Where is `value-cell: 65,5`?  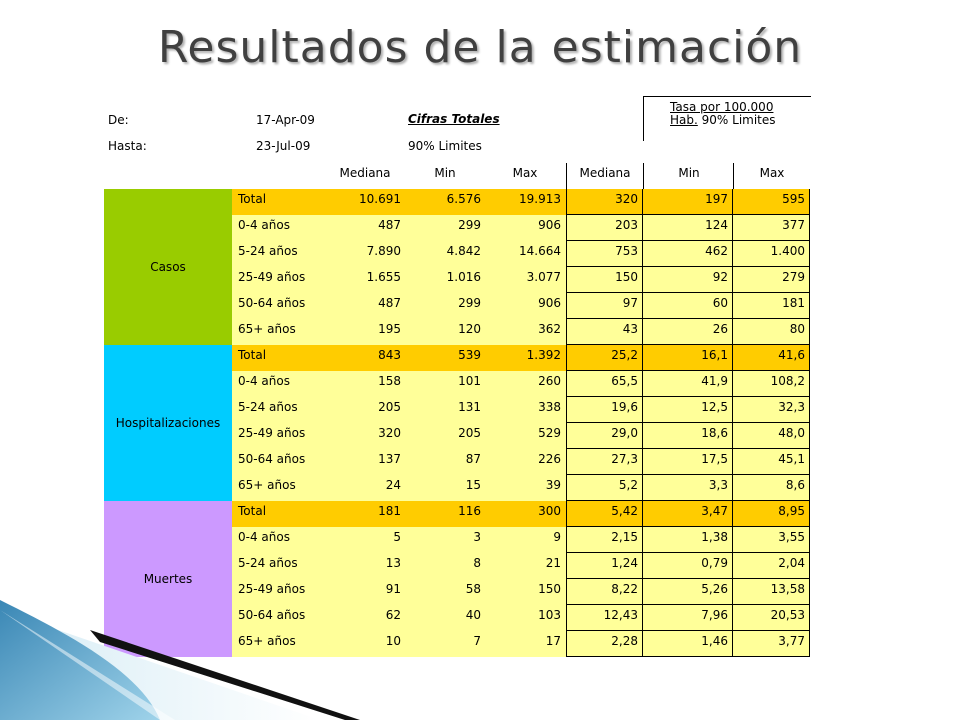 value-cell: 65,5 is located at coordinates (604, 384).